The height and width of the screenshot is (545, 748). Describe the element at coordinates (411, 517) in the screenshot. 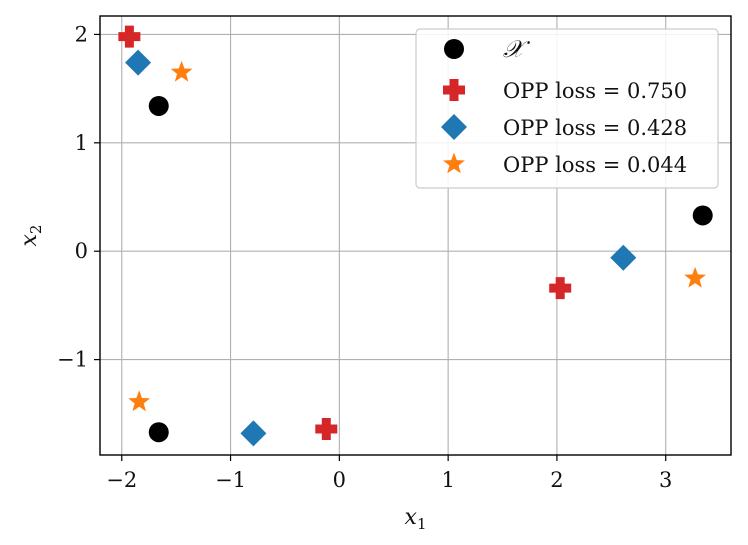

I see `x-axis-label-main: x` at that location.